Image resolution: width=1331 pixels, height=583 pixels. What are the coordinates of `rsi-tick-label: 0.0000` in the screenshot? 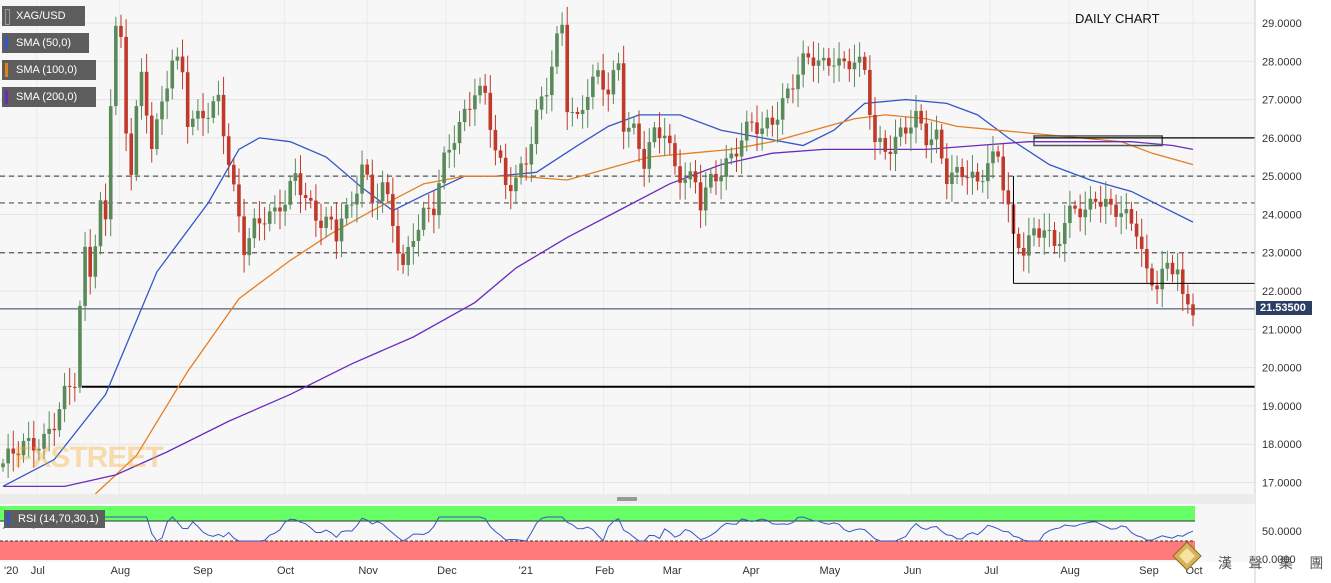 It's located at (1279, 560).